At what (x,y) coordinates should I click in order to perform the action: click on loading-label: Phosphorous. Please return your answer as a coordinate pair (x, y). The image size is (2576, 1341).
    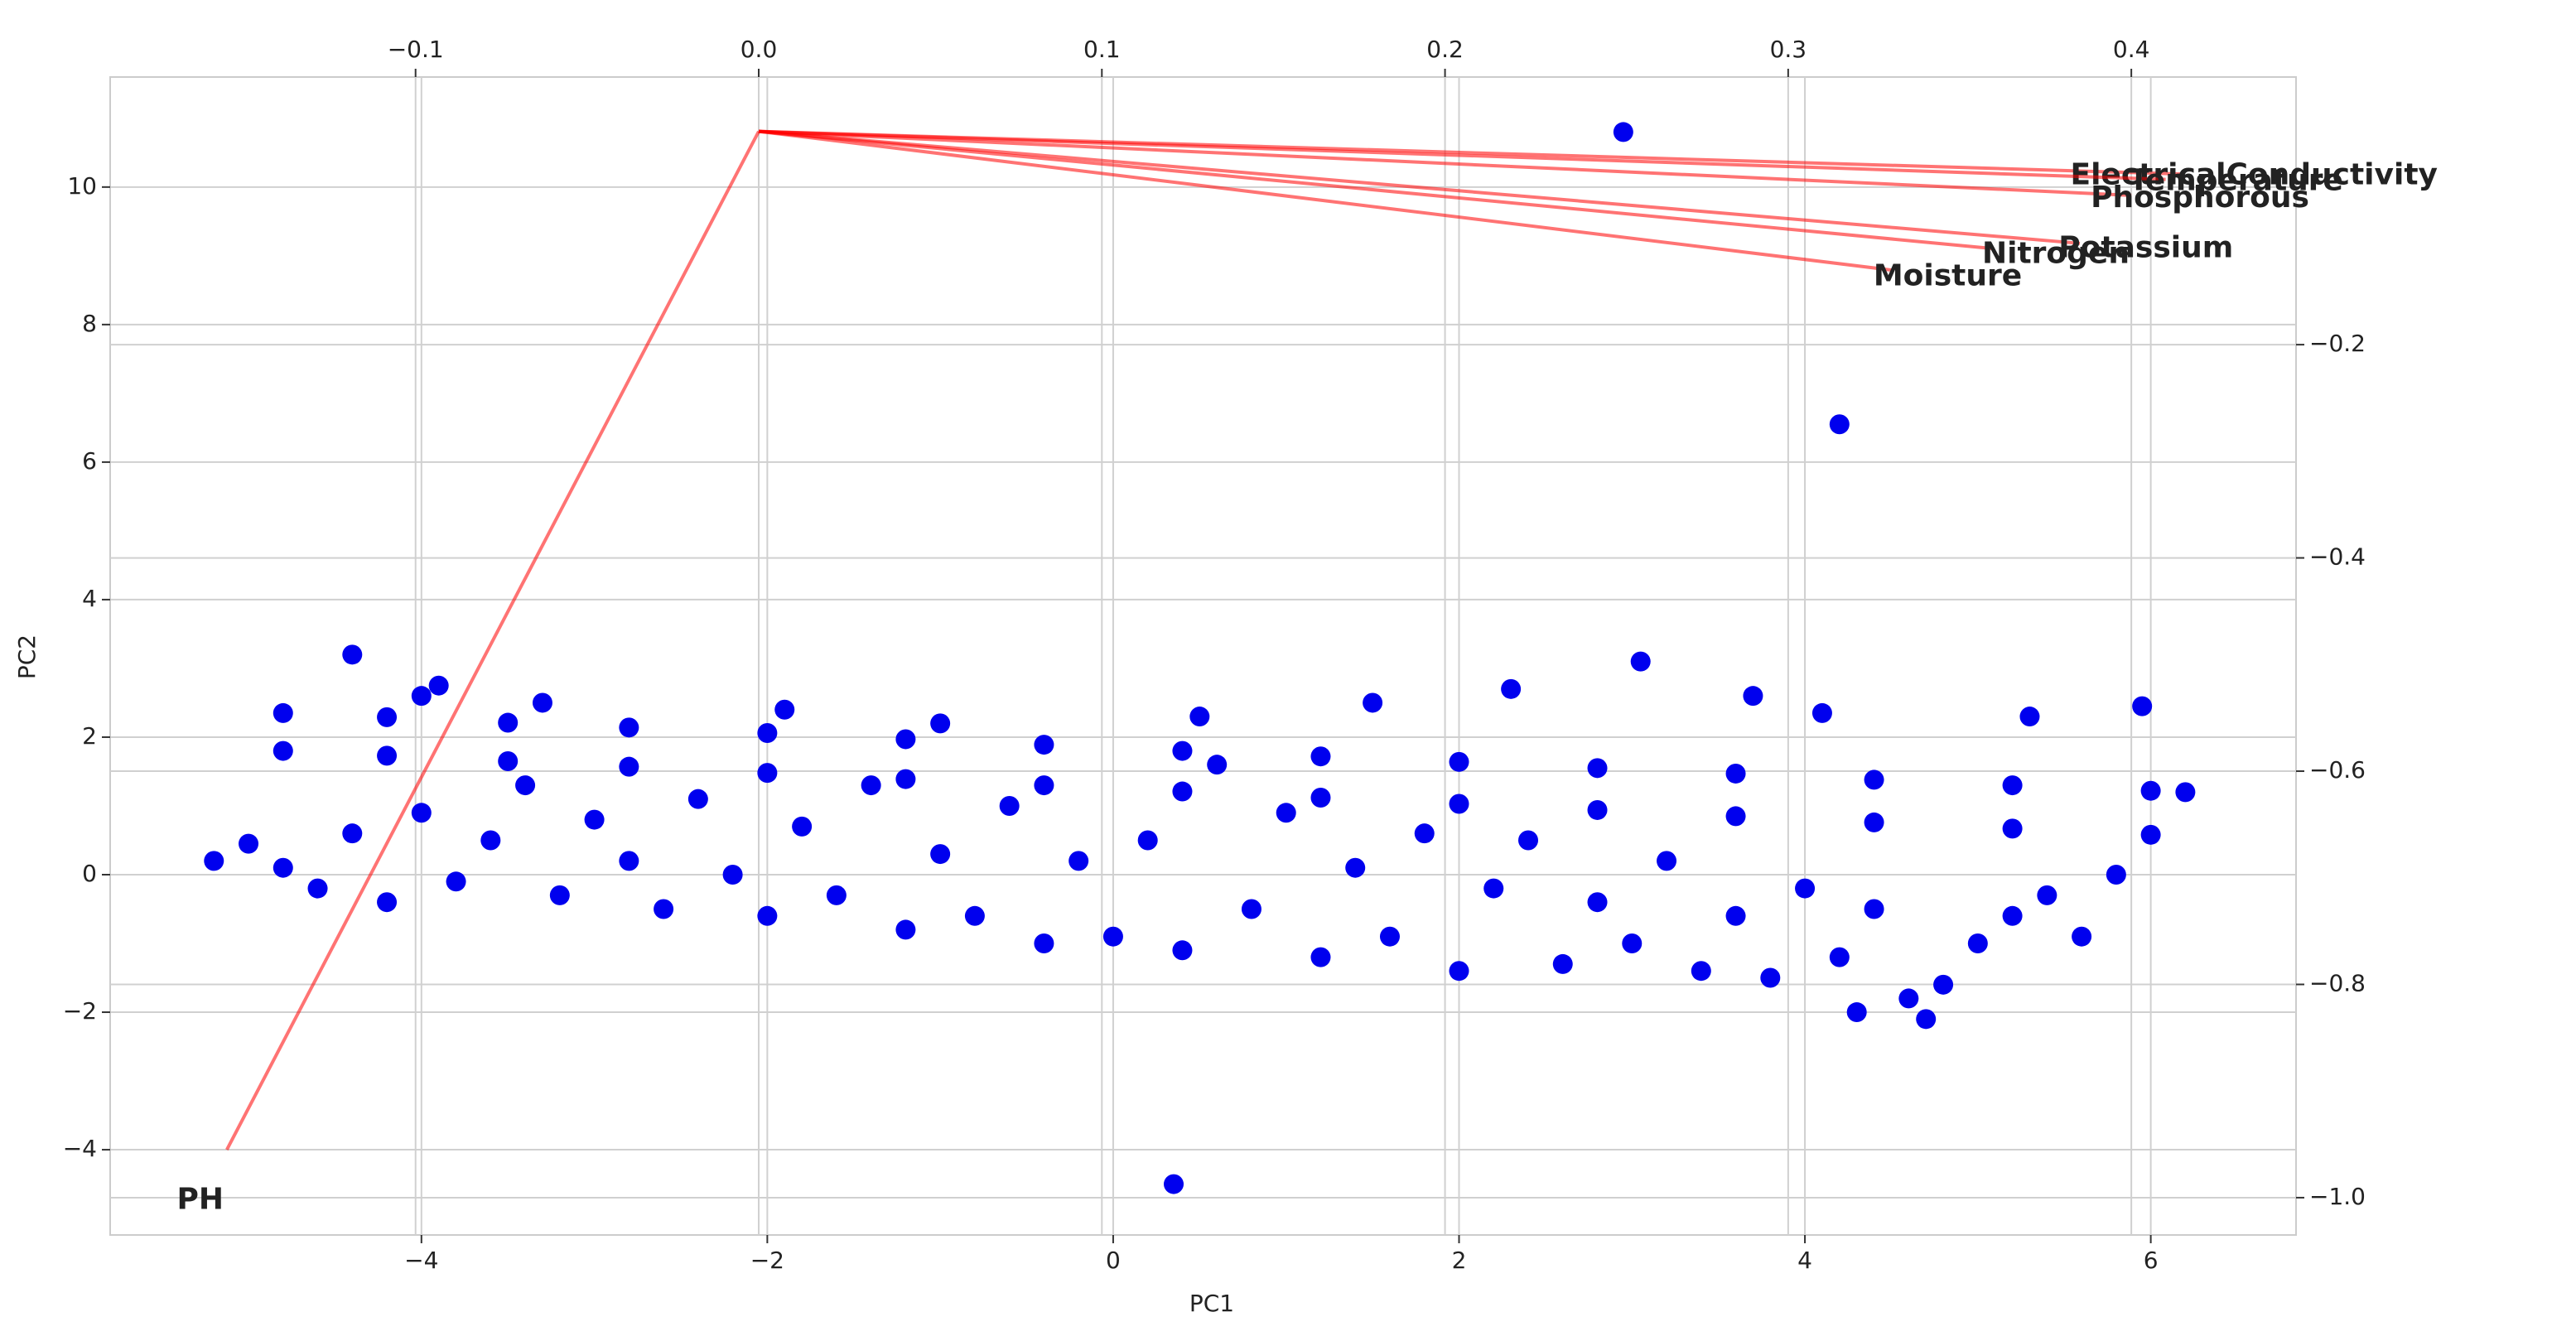
    Looking at the image, I should click on (2200, 198).